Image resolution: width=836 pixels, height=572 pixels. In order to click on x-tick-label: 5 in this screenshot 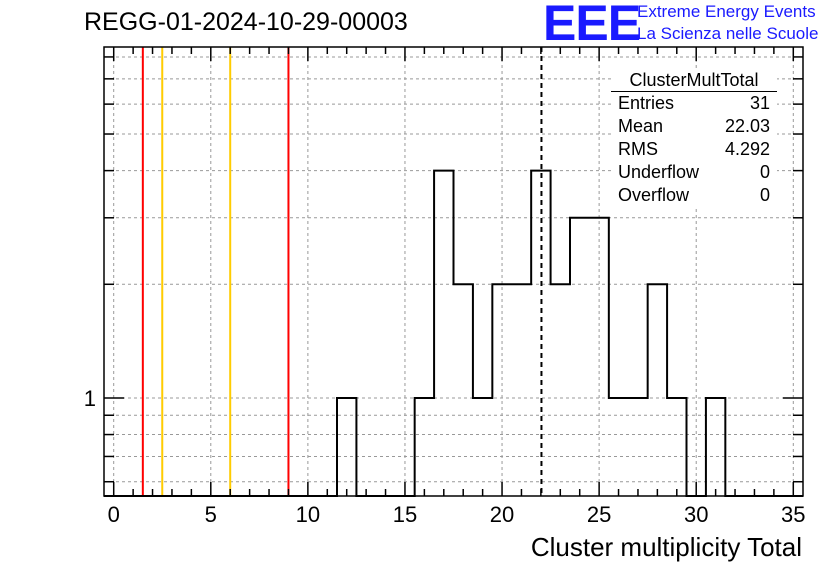, I will do `click(211, 514)`.